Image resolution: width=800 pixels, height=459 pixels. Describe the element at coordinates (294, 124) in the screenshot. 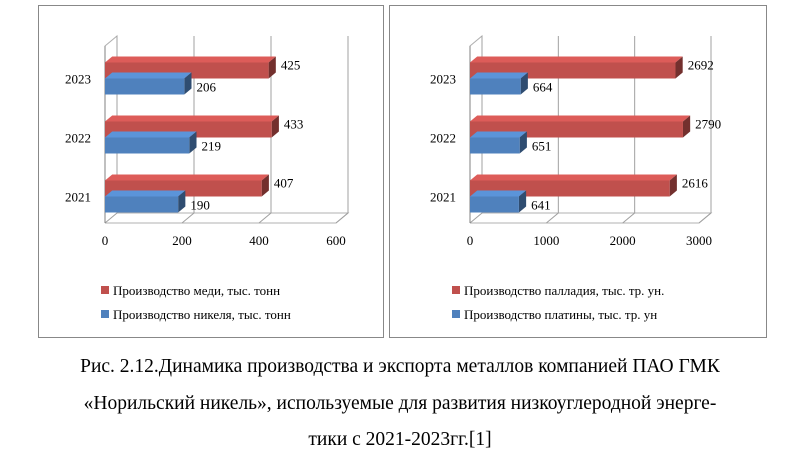

I see `data-label: 433` at that location.